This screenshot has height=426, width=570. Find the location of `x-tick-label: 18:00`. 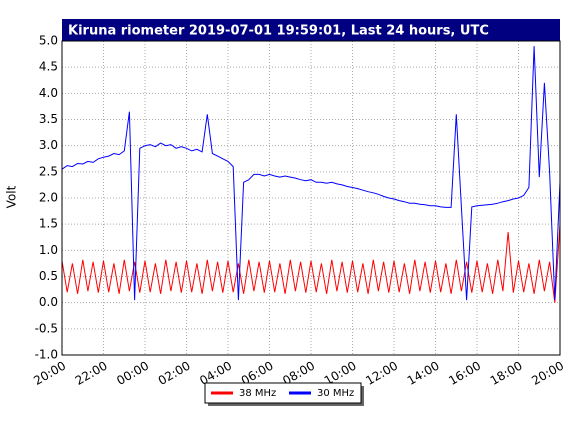

x-tick-label: 18:00 is located at coordinates (506, 373).